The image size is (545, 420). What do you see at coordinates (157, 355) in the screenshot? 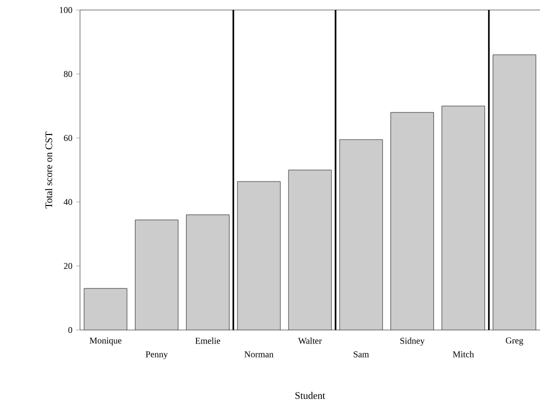
I see `x-tick-label: Penny` at bounding box center [157, 355].